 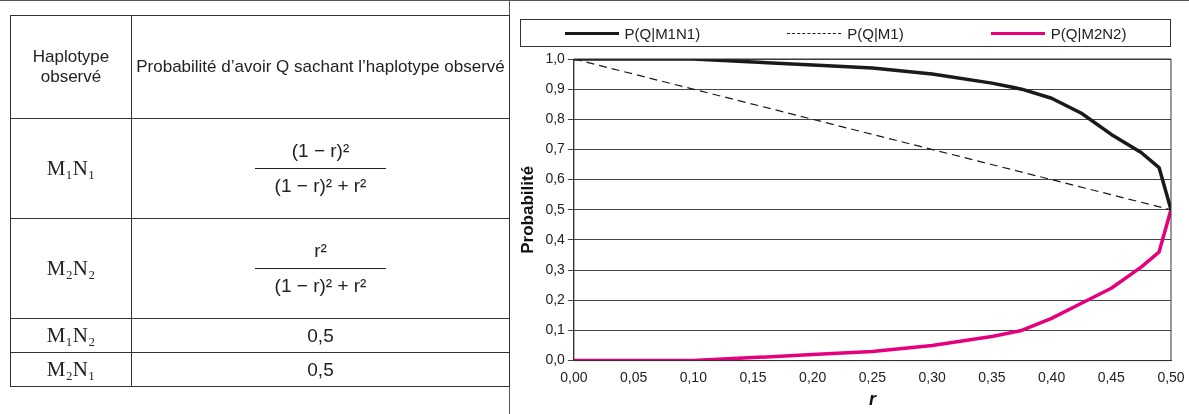 I want to click on y-tick-label: 1,0, so click(x=555, y=57).